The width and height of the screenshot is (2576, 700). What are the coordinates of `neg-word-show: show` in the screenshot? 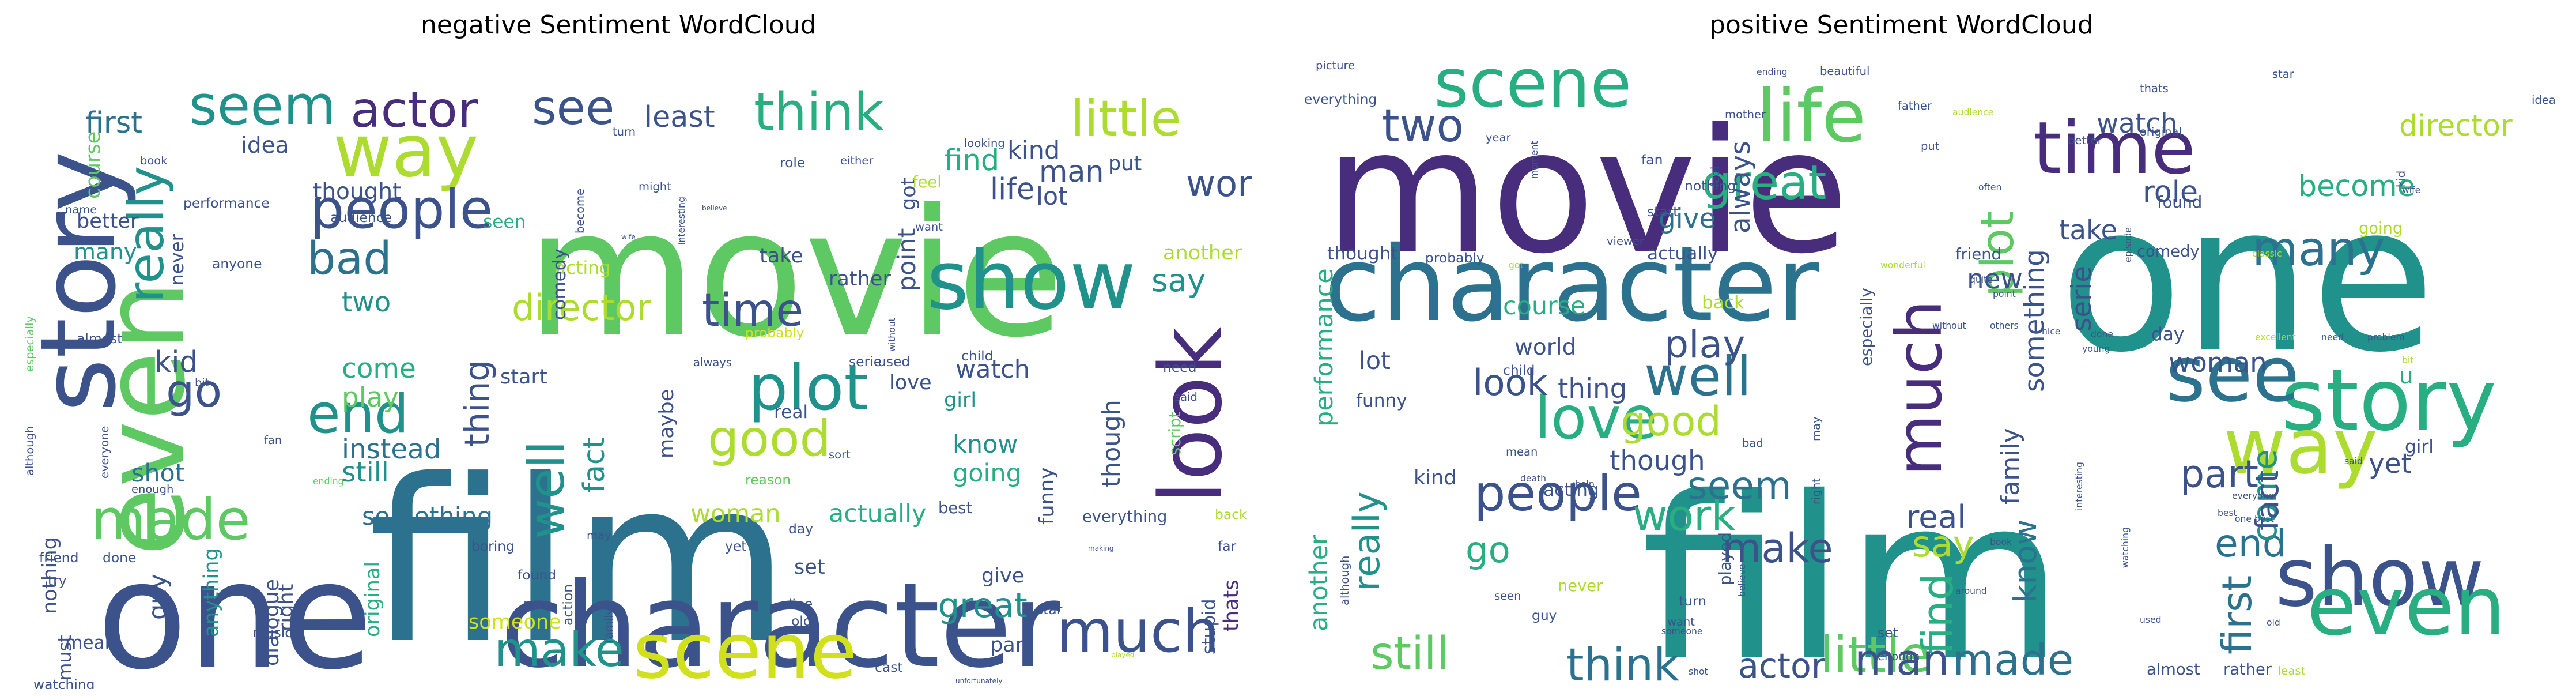 It's located at (1031, 281).